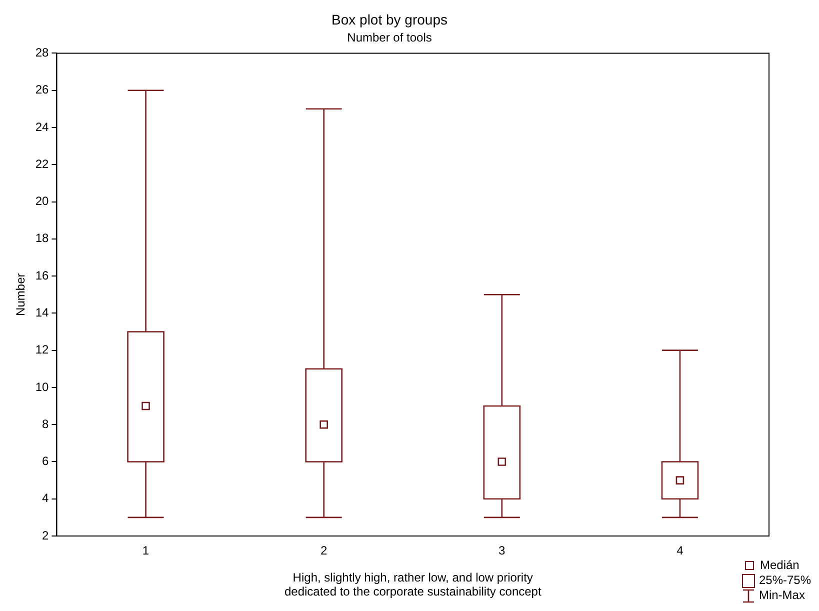 The image size is (819, 611). What do you see at coordinates (780, 565) in the screenshot?
I see `text: Medián` at bounding box center [780, 565].